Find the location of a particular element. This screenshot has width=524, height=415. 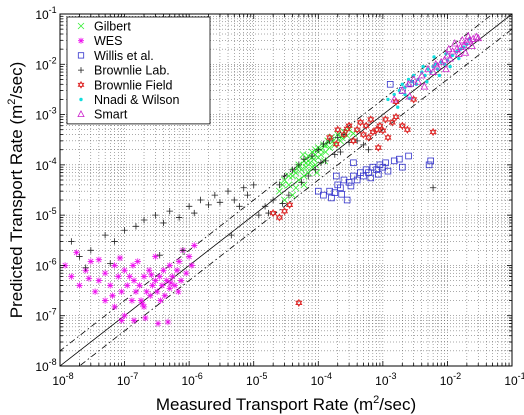

legend-label: Smart is located at coordinates (111, 115).